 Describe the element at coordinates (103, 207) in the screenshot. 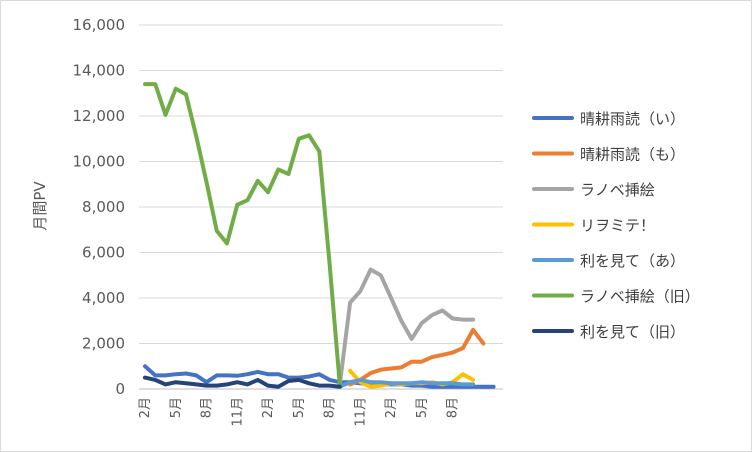

I see `y-tick-label: 8,000` at that location.